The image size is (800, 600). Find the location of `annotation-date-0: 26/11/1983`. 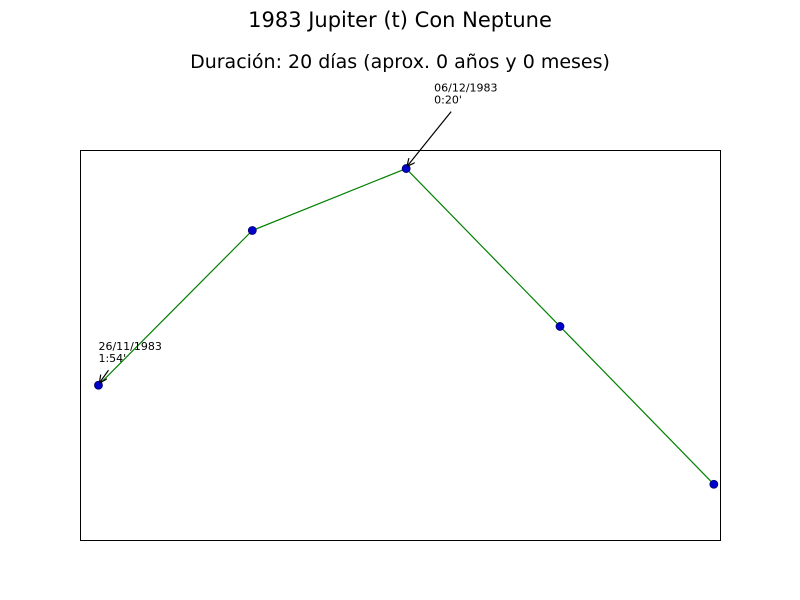

annotation-date-0: 26/11/1983 is located at coordinates (129, 346).